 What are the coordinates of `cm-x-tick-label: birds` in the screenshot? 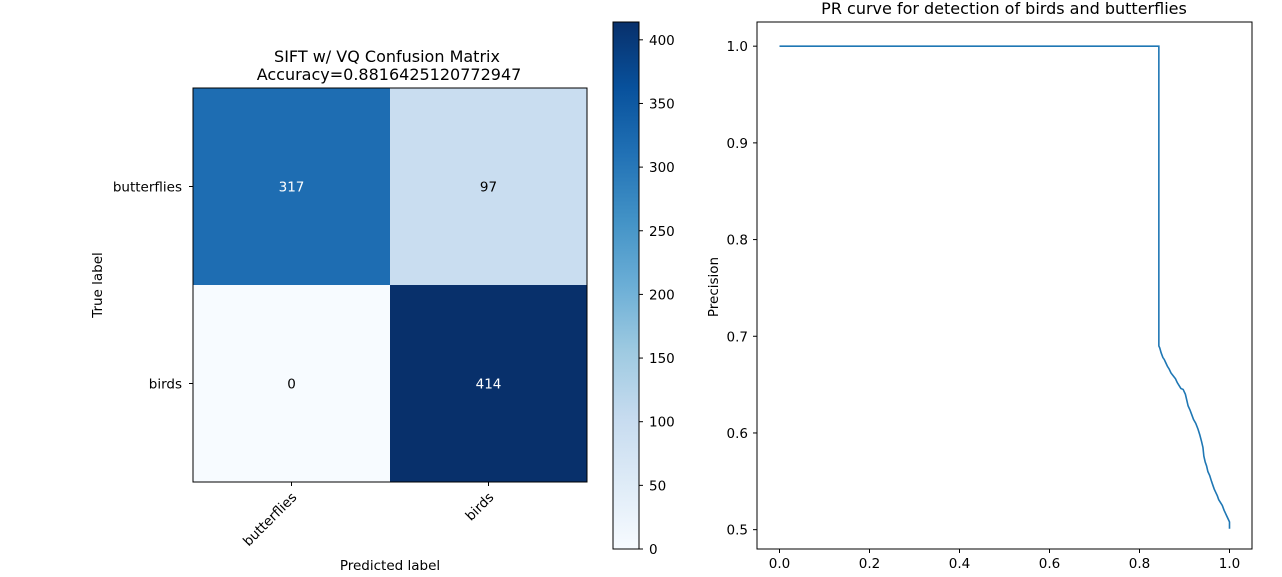 It's located at (480, 507).